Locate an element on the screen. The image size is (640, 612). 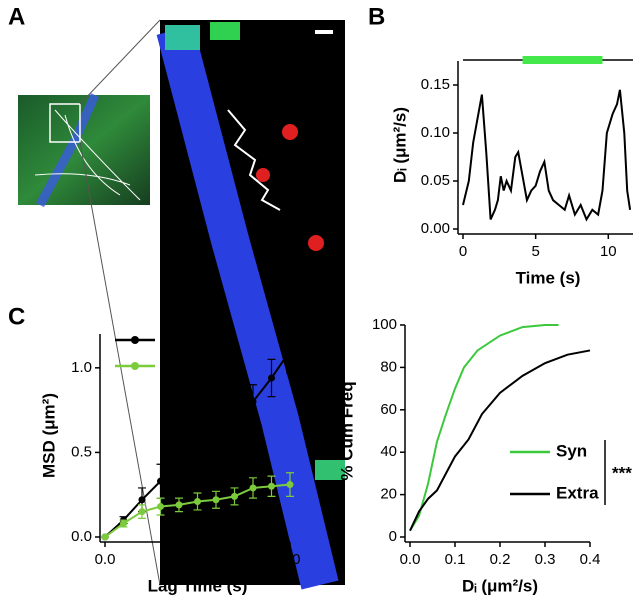
y-tick-label: 0.0 is located at coordinates (81, 536).